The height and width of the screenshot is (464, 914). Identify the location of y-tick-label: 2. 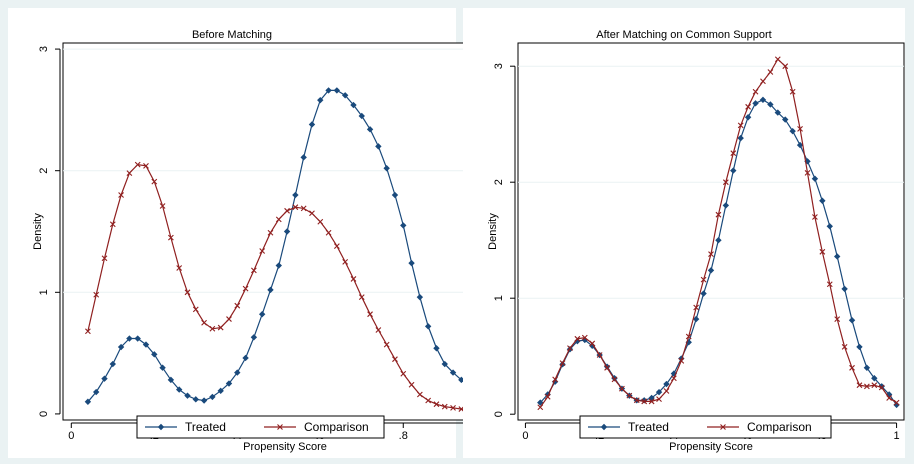
(44, 171).